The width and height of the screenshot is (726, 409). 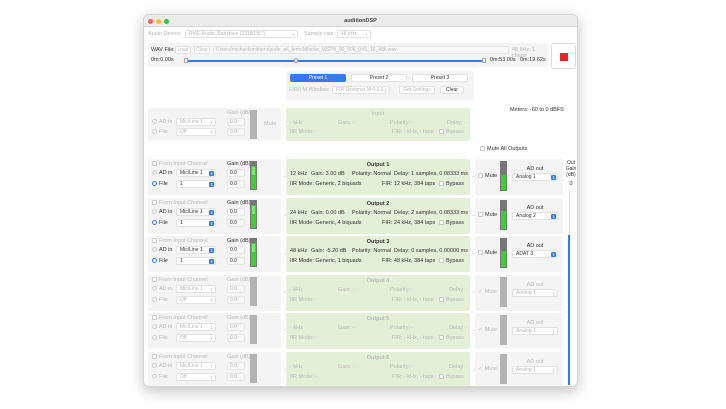 What do you see at coordinates (241, 34) in the screenshot?
I see `audio-device-select: RME-Audio: Babyface (23180357) ⇕` at bounding box center [241, 34].